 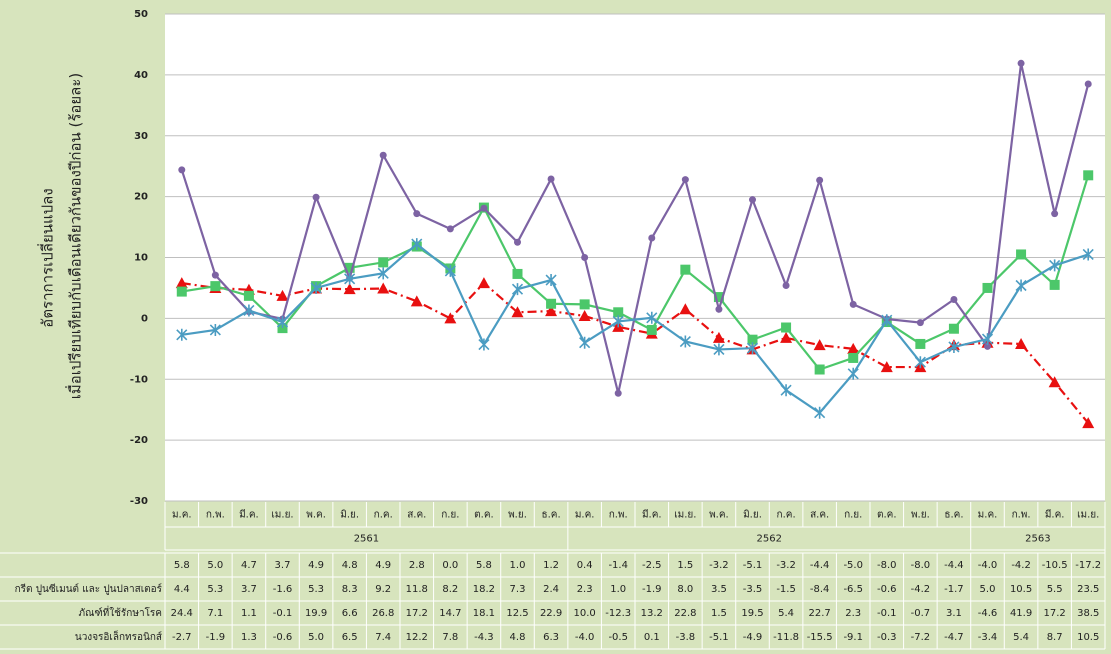 I want to click on table-value: -17.2, so click(x=1088, y=565).